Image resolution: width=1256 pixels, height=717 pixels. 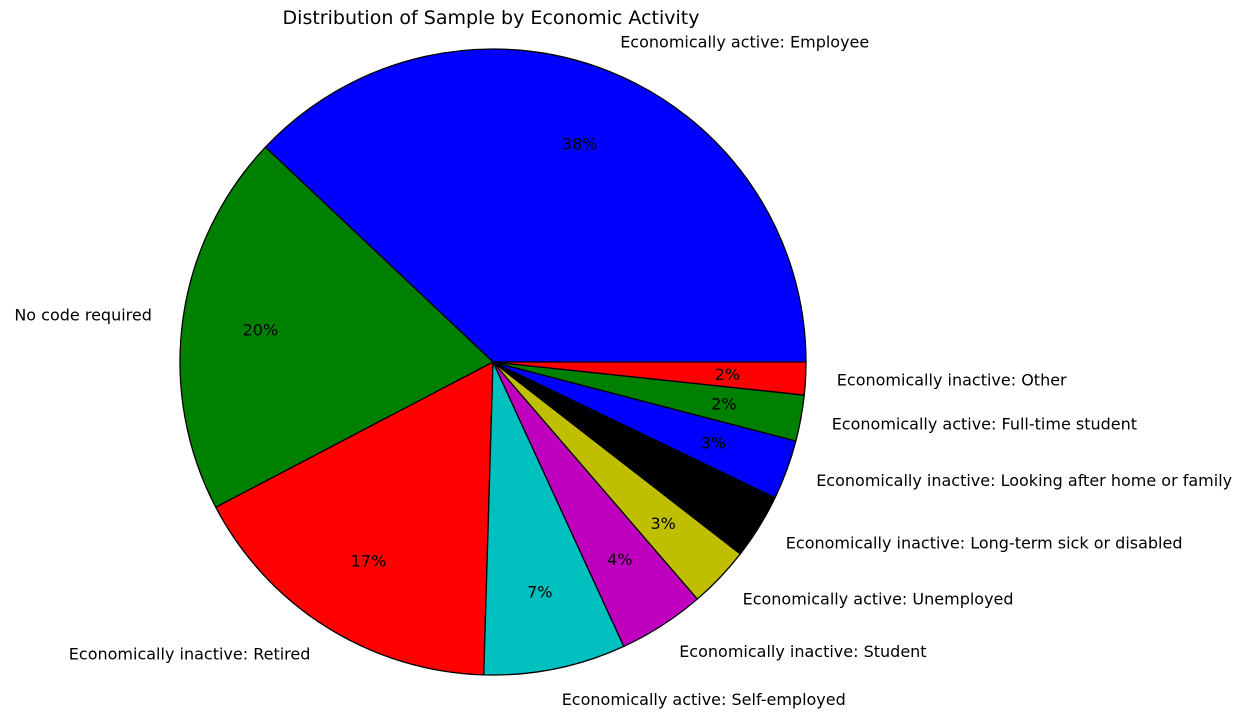 I want to click on pie-category-label-0: Economically active: Employee, so click(x=744, y=42).